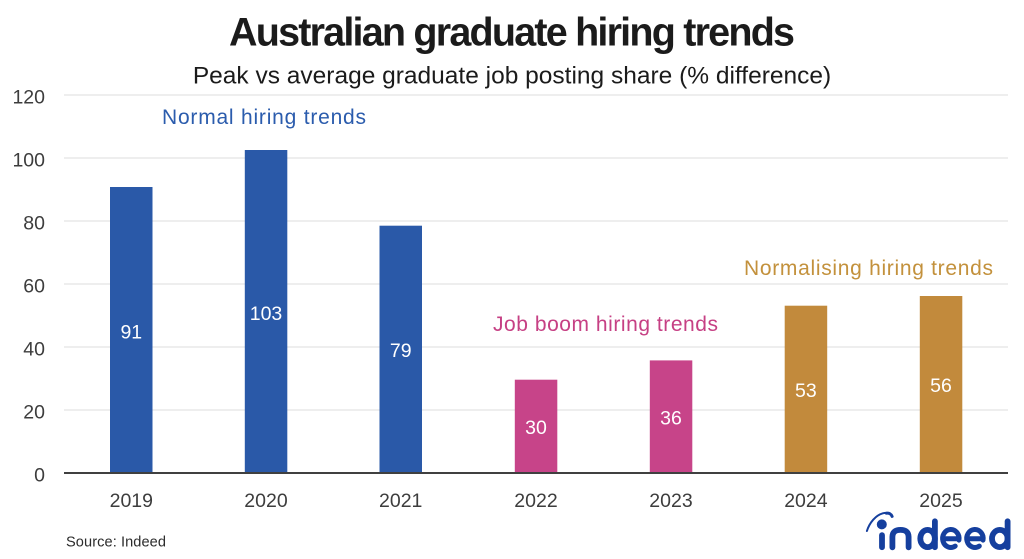  What do you see at coordinates (34, 413) in the screenshot?
I see `svg-text: 20` at bounding box center [34, 413].